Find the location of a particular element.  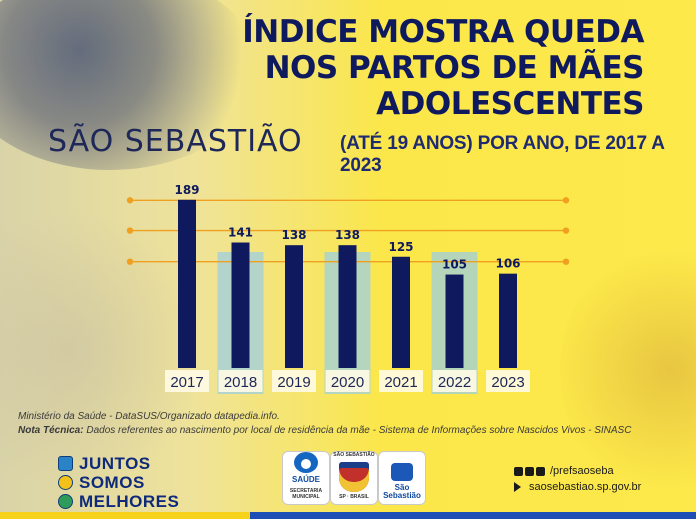

tick-label: 2022 is located at coordinates (454, 382).